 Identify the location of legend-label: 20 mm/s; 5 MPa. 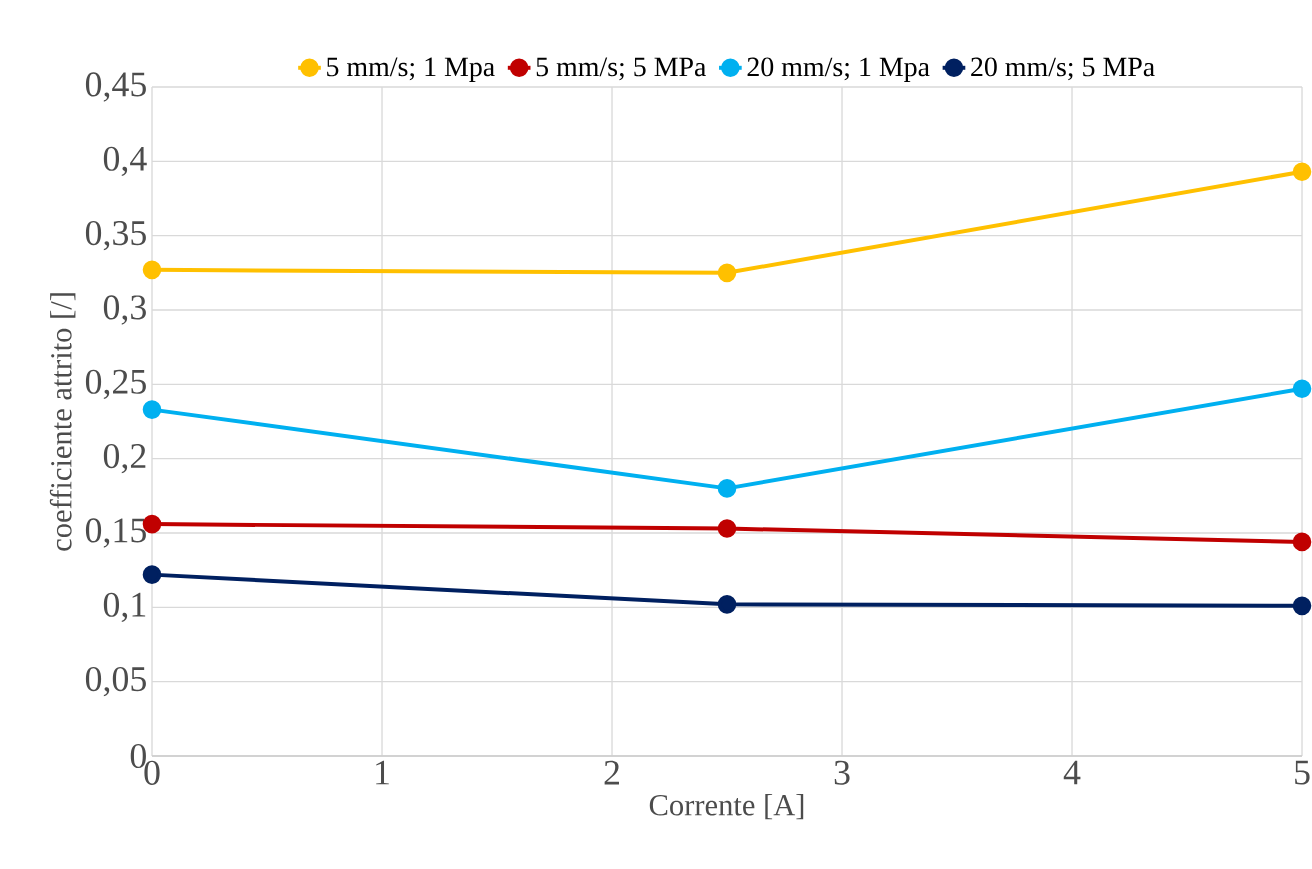
(1063, 69).